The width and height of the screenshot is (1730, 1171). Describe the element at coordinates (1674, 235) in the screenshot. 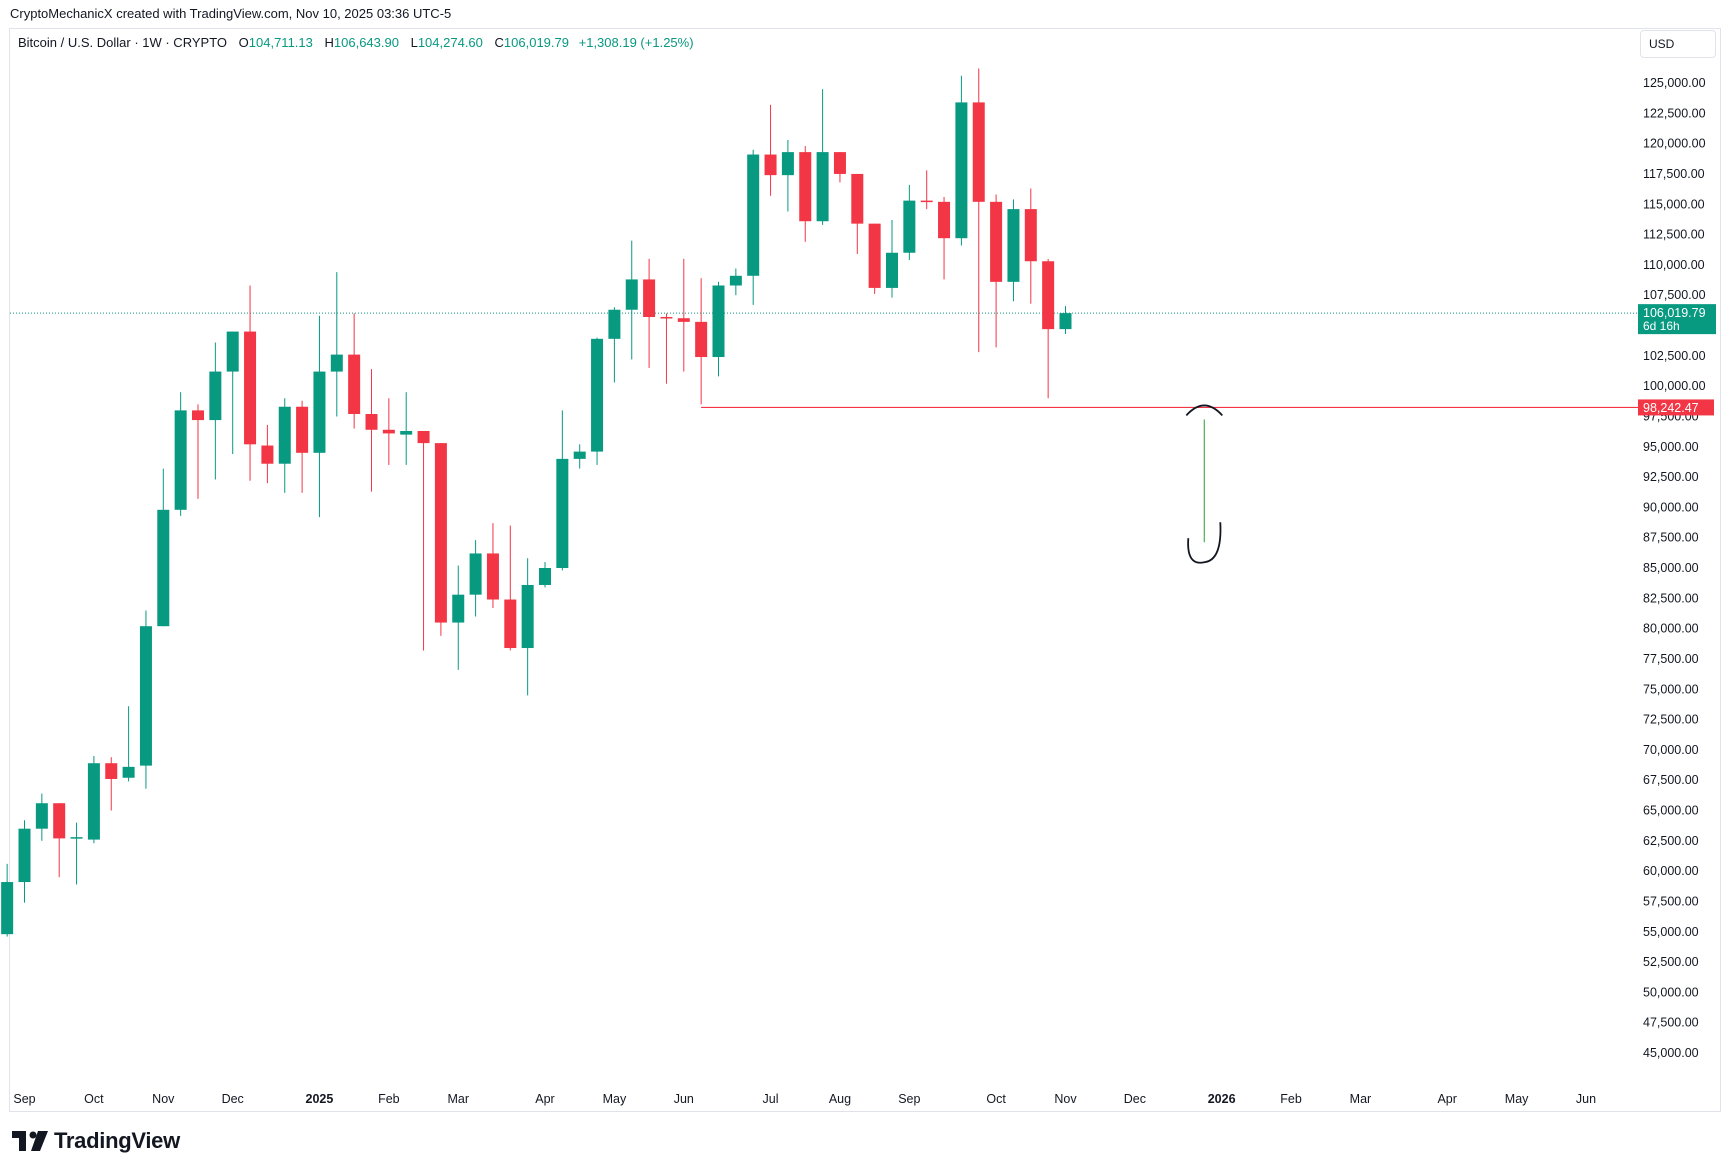

I see `y-axis-tick-label: 112,500.00` at that location.